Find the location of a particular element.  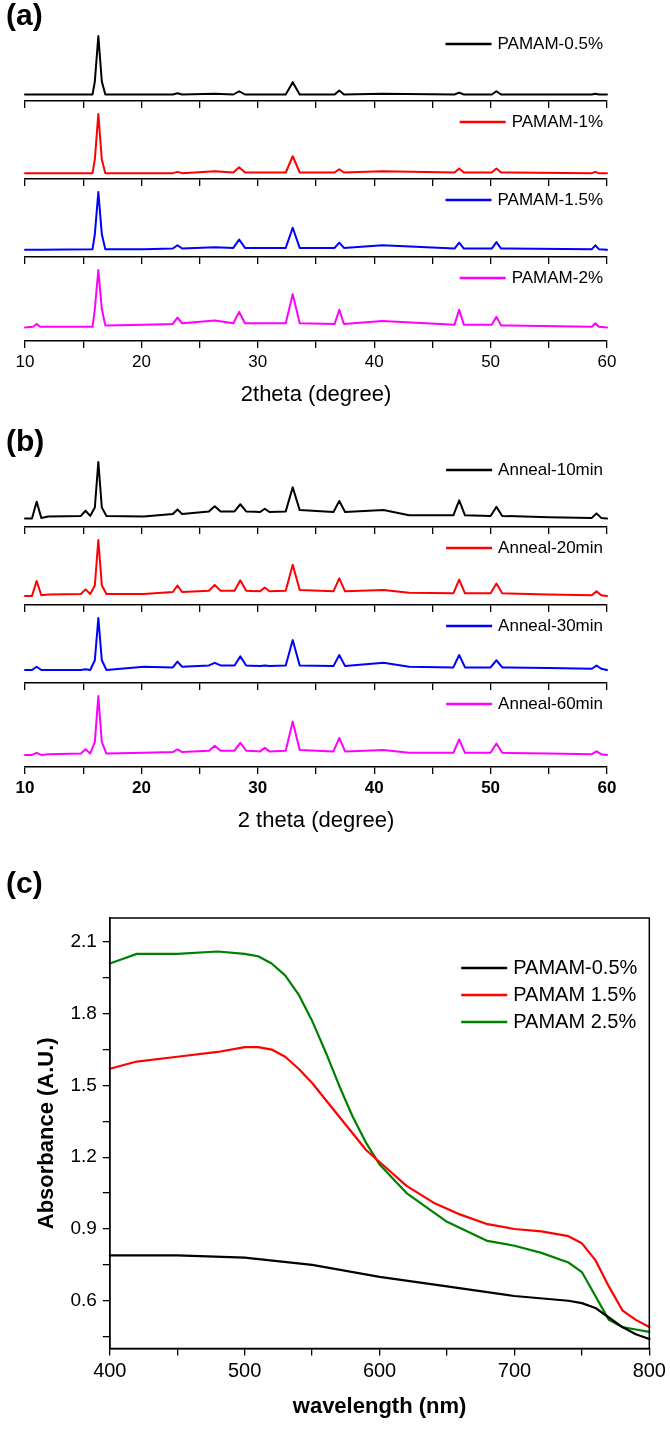

y-tick-label: 0.9 is located at coordinates (83, 1228).